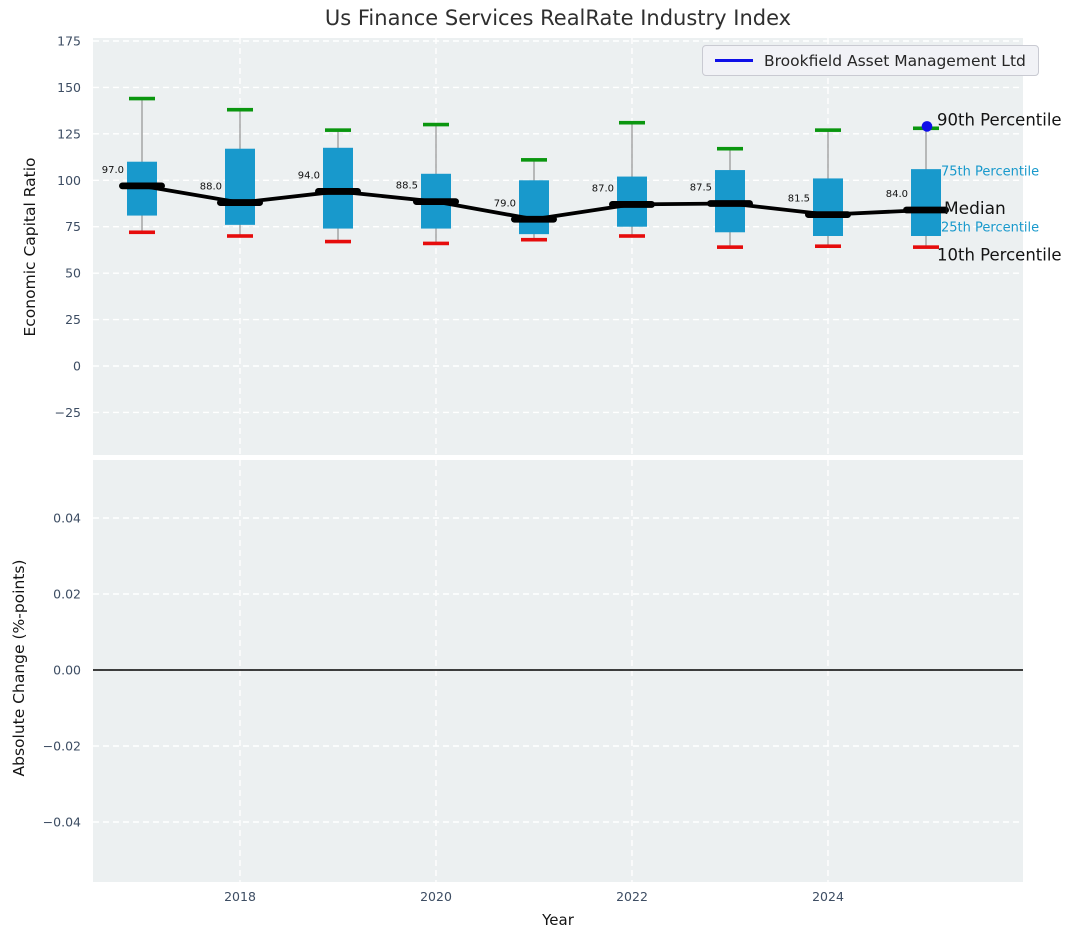 The height and width of the screenshot is (942, 1072). Describe the element at coordinates (68, 412) in the screenshot. I see `y-tick-label: −25` at that location.